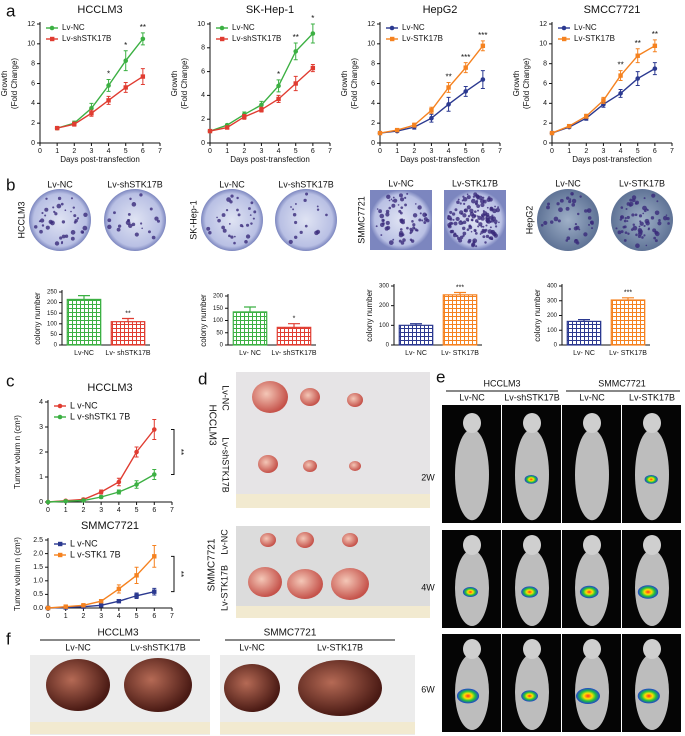 The height and width of the screenshot is (736, 685). I want to click on y-tick-label: 200, so click(384, 306).